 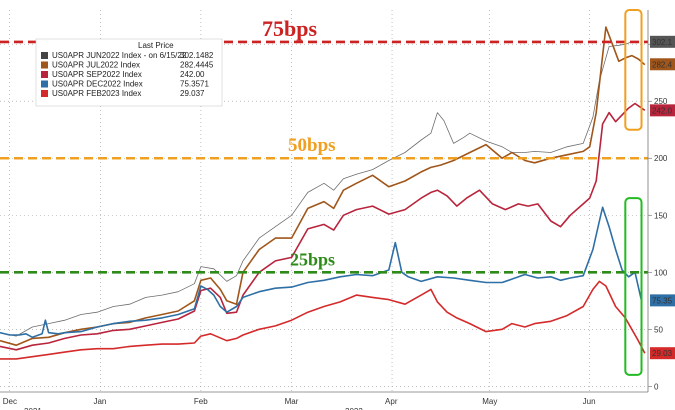 I want to click on legend-label: US0APR JUL2022 Index, so click(x=96, y=65).